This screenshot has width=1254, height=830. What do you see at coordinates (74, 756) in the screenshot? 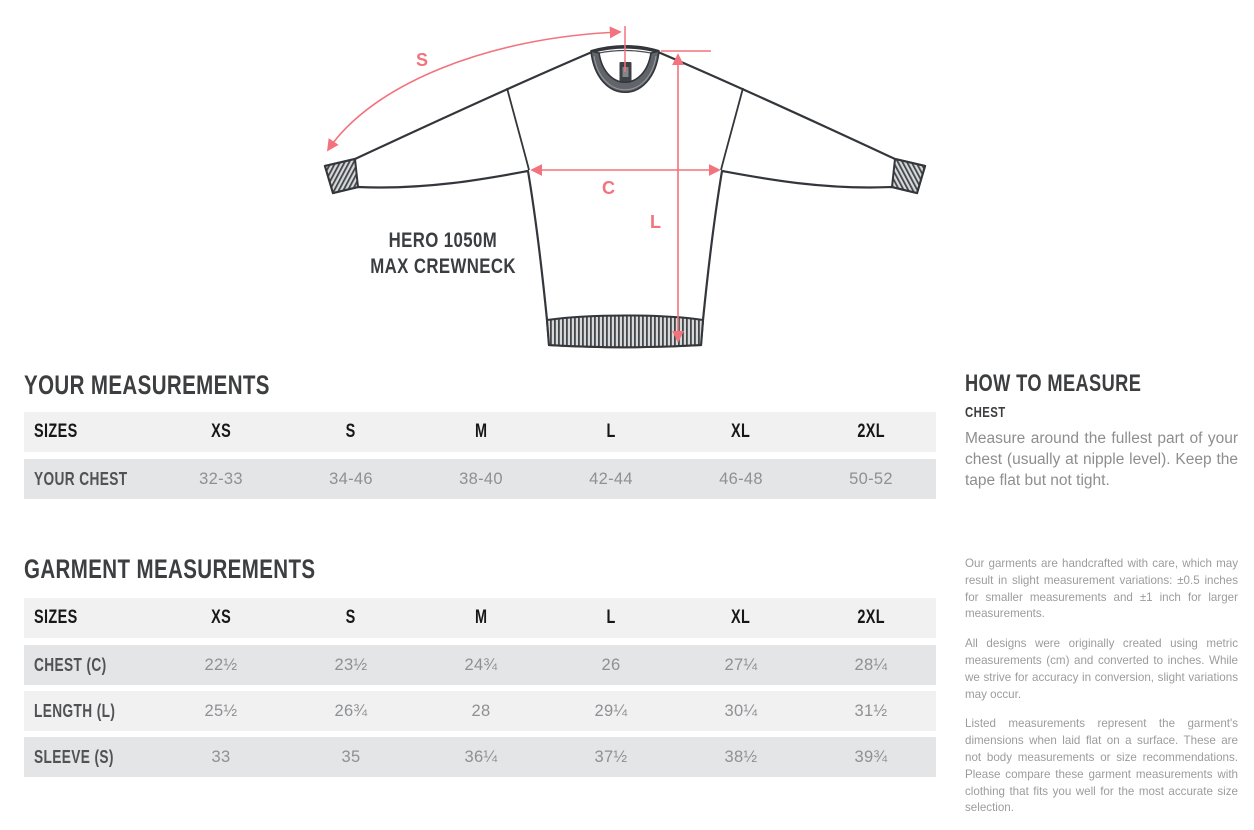
I see `row-label: SLEEVE (S)` at bounding box center [74, 756].